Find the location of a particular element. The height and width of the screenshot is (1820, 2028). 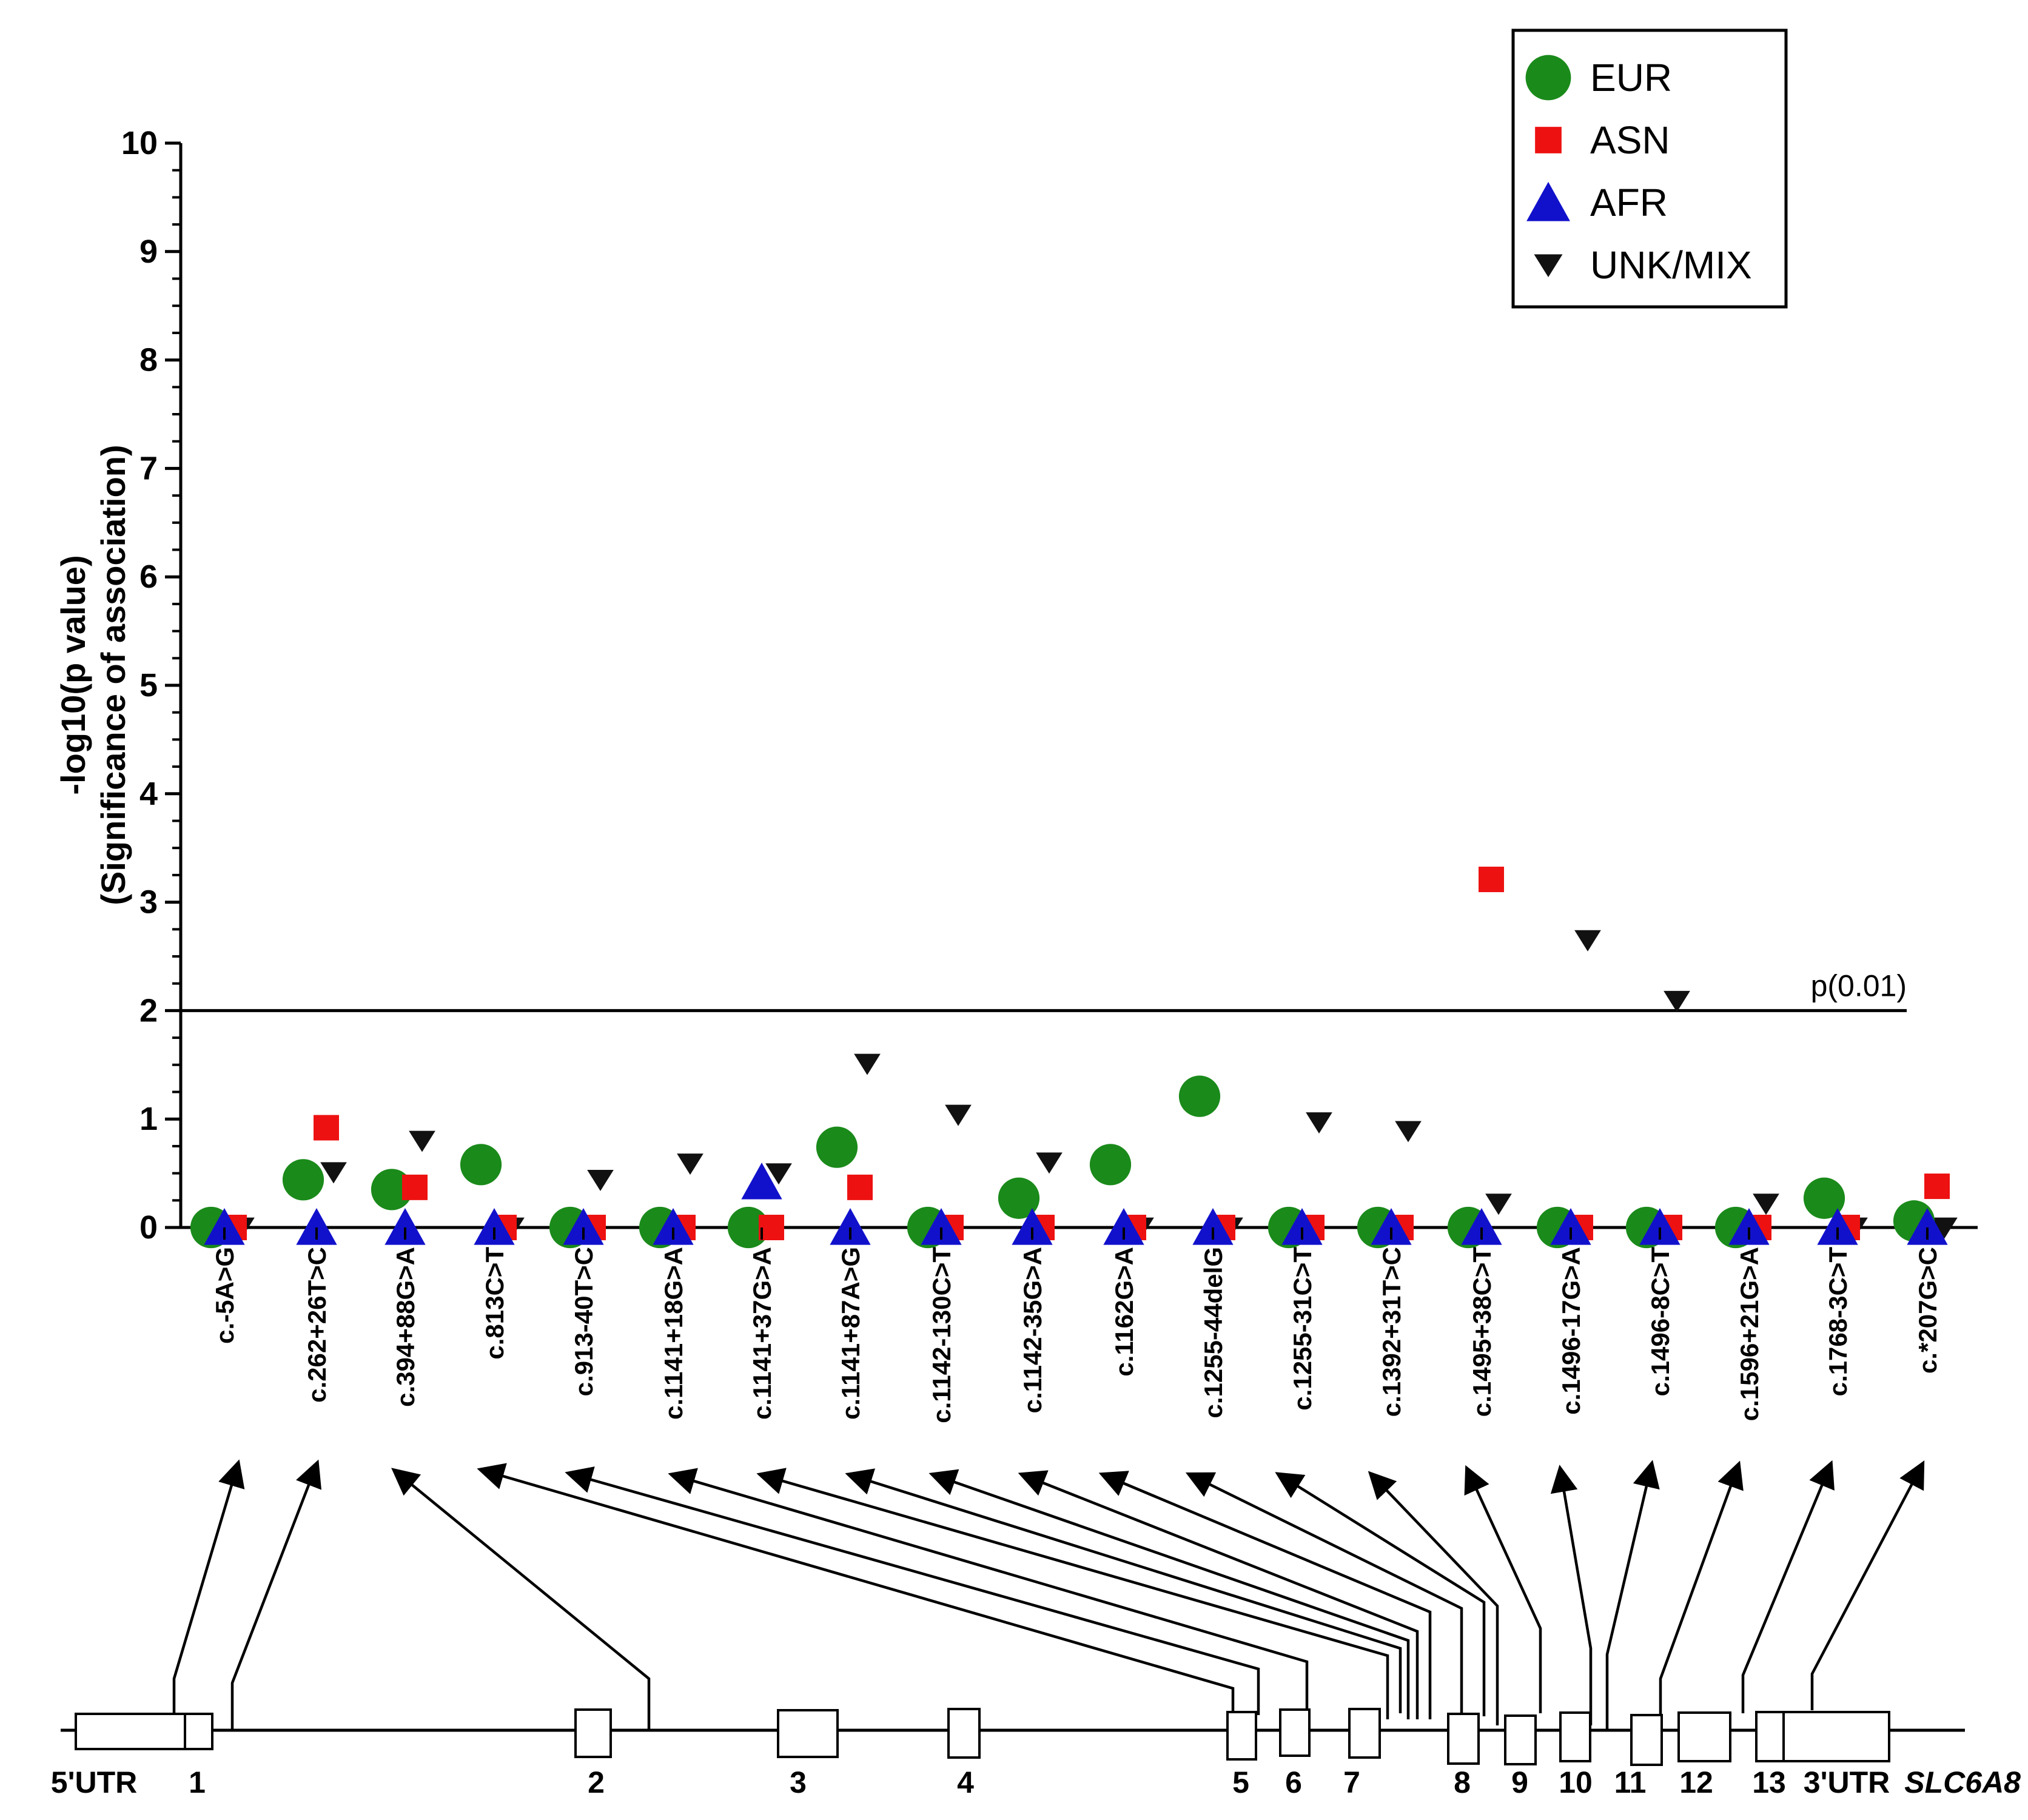

gene-feature-label: 12 is located at coordinates (1696, 1782).